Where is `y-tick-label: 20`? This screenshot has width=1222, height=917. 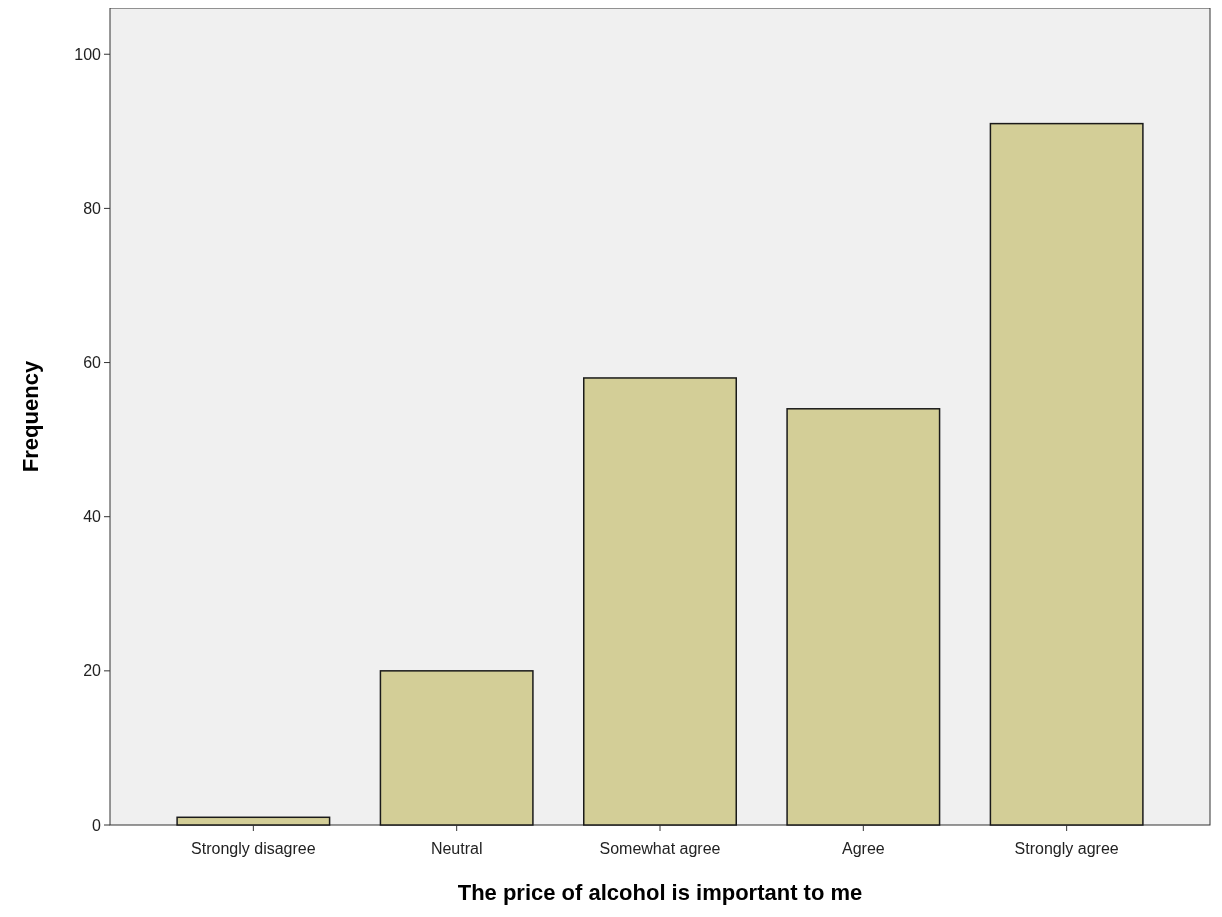 y-tick-label: 20 is located at coordinates (92, 671).